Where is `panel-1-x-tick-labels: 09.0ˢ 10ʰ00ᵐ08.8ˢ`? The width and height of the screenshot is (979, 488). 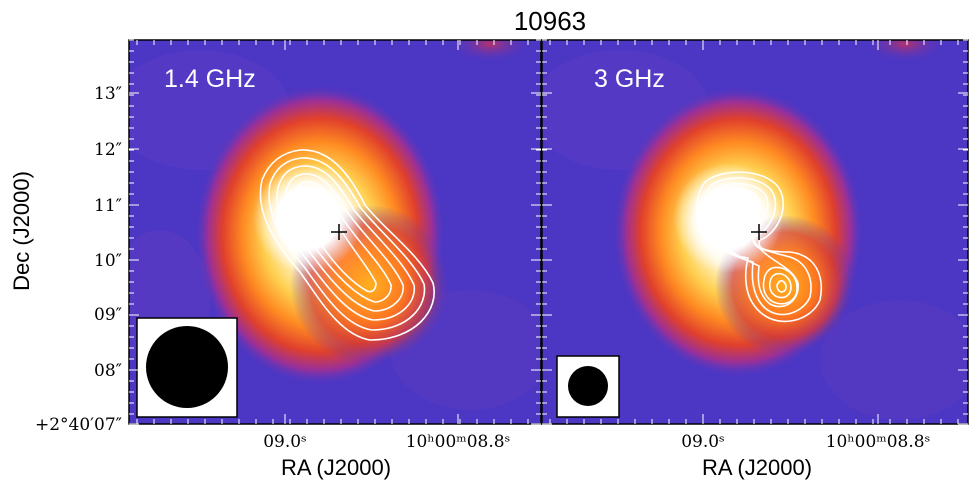
panel-1-x-tick-labels: 09.0ˢ 10ʰ00ᵐ08.8ˢ is located at coordinates (386, 442).